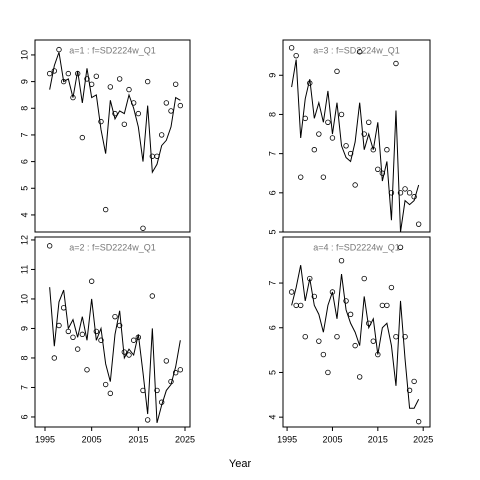  I want to click on y-tick-label: 10, so click(24, 55).